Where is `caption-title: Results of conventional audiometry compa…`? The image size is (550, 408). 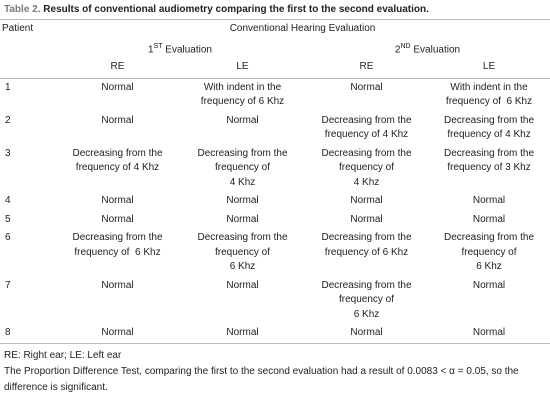
caption-title: Results of conventional audiometry compa… is located at coordinates (236, 9).